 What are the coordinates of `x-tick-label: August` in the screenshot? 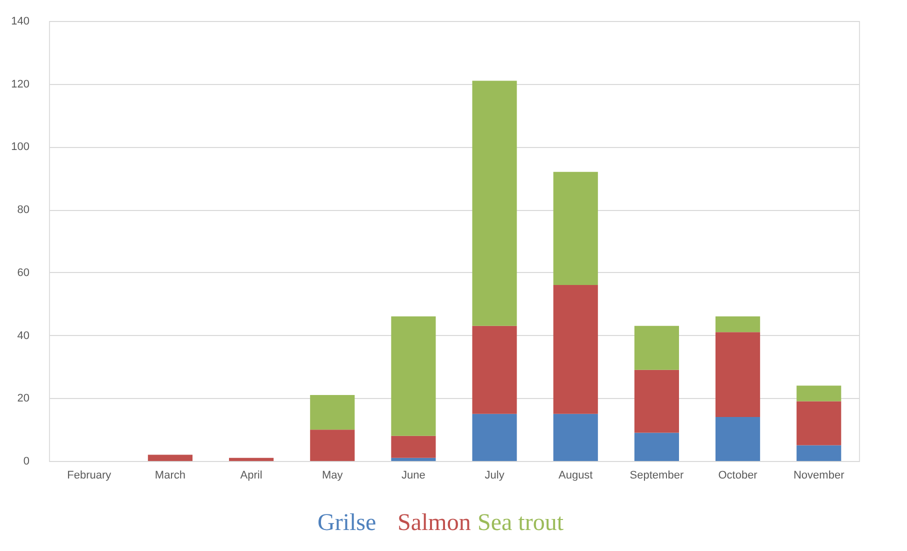 It's located at (575, 476).